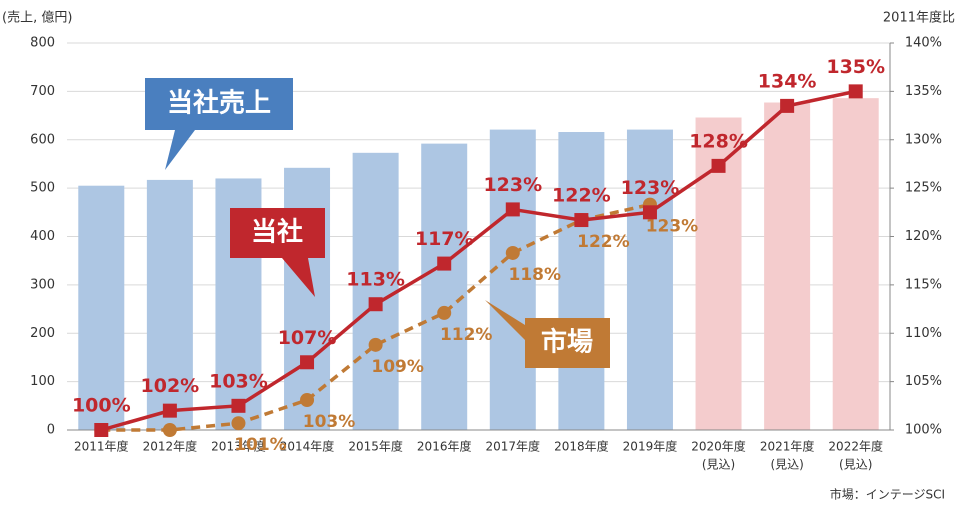 This screenshot has height=512, width=965. What do you see at coordinates (42, 43) in the screenshot?
I see `y-tick-label: 800` at bounding box center [42, 43].